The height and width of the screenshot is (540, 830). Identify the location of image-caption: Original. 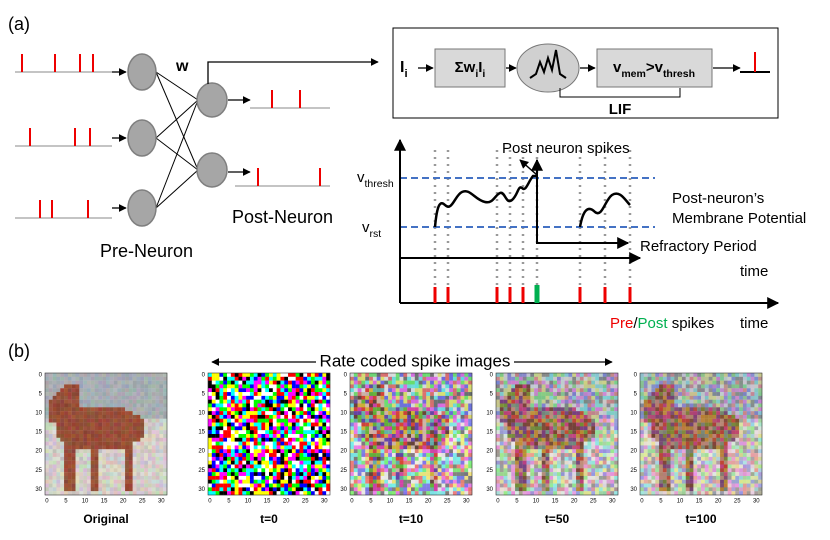
(105, 519).